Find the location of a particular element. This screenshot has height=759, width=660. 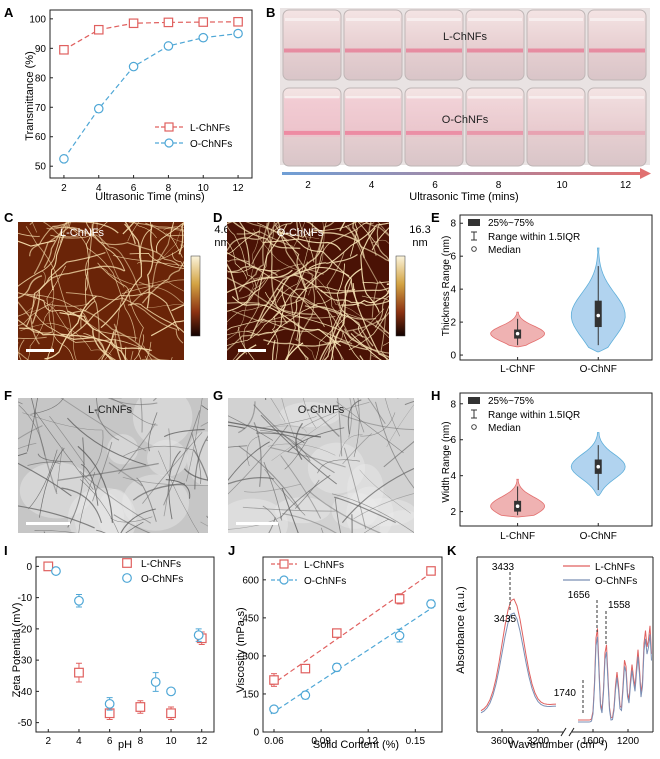

panel-a-ylabel: Transmittance (%) is located at coordinates (30, 95).